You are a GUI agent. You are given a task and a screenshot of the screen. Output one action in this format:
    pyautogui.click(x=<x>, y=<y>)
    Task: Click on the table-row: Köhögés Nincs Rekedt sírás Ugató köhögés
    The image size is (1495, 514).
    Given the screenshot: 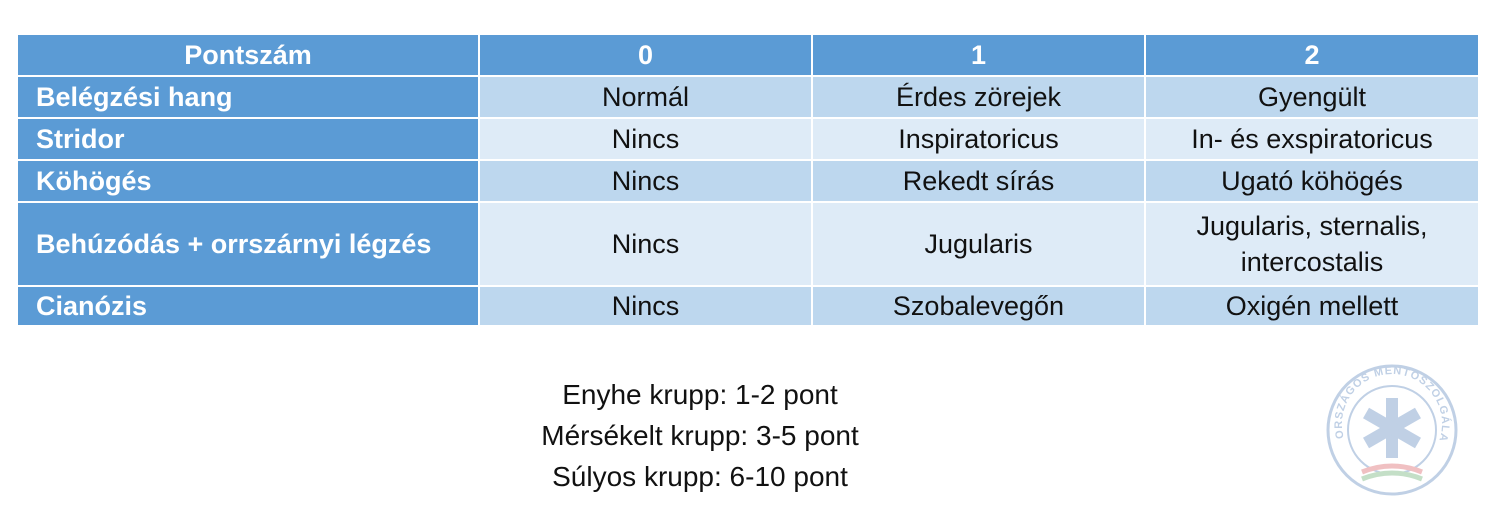 What is the action you would take?
    pyautogui.click(x=748, y=181)
    